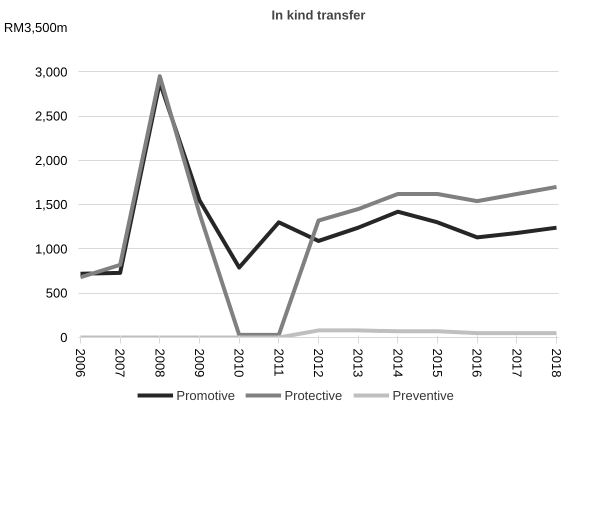 This screenshot has width=596, height=508. I want to click on x-tick-label: 2009, so click(199, 363).